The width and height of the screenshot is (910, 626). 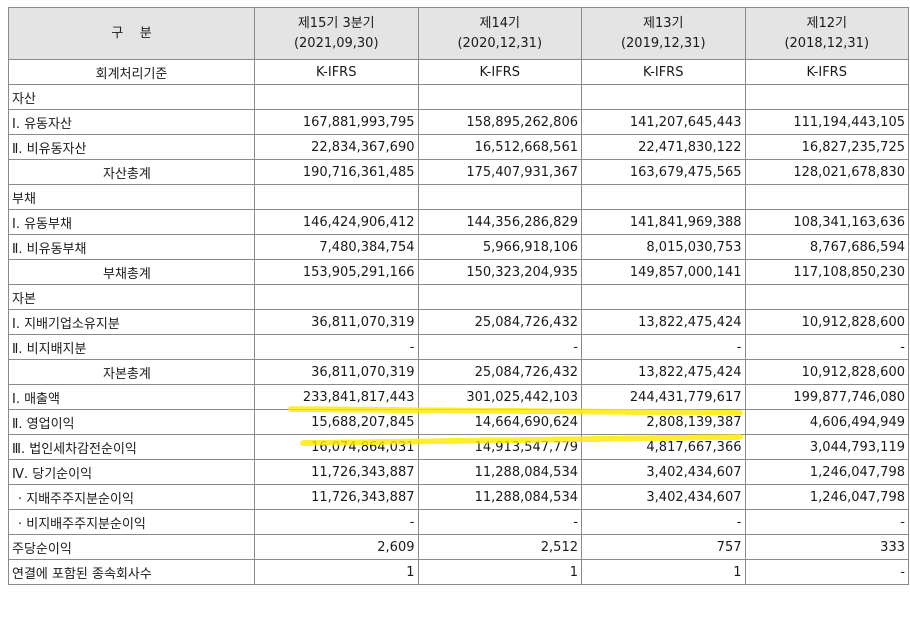 What do you see at coordinates (663, 122) in the screenshot?
I see `row-value: 141,207,645,443` at bounding box center [663, 122].